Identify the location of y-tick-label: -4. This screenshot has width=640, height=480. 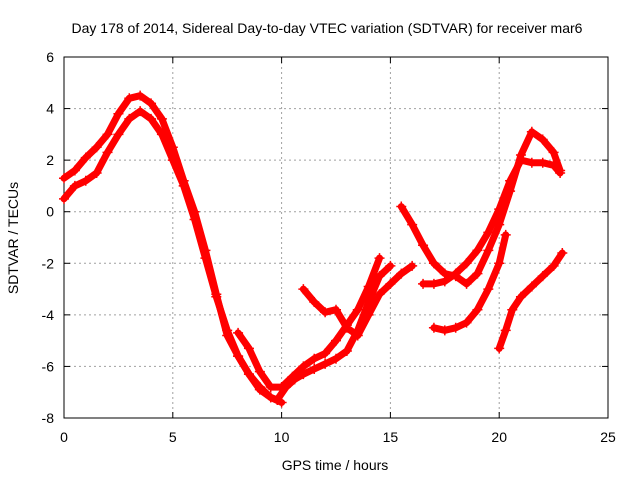
(48, 315).